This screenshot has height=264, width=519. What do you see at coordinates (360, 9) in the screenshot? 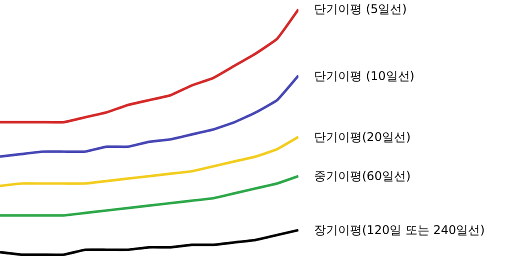
I see `series-label: 단기이평 (5일선)` at bounding box center [360, 9].